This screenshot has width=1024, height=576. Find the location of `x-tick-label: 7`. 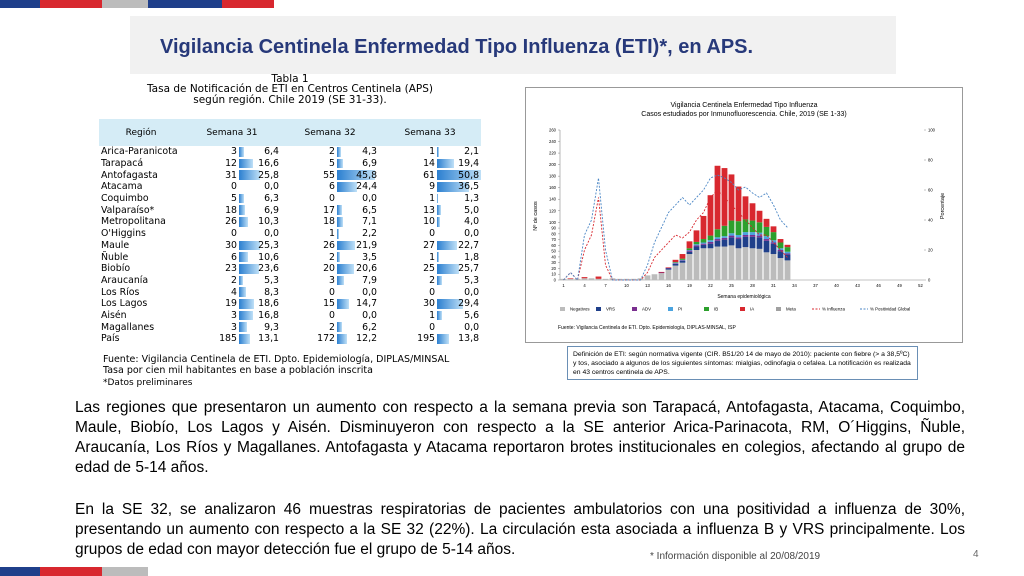

x-tick-label: 7 is located at coordinates (605, 285).